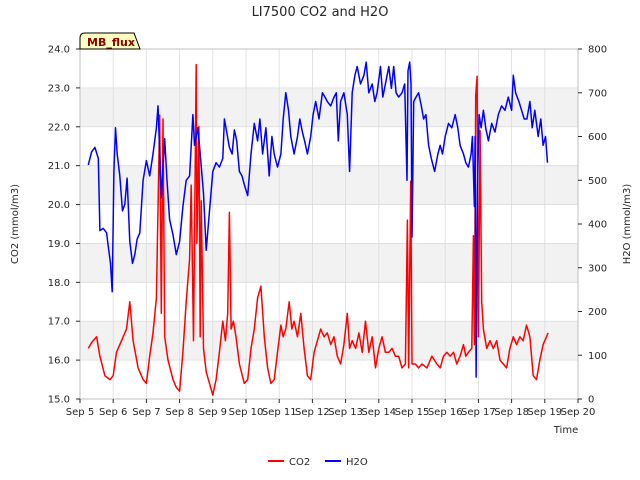 This screenshot has width=640, height=480. I want to click on y-right-tick-label: 300, so click(597, 268).